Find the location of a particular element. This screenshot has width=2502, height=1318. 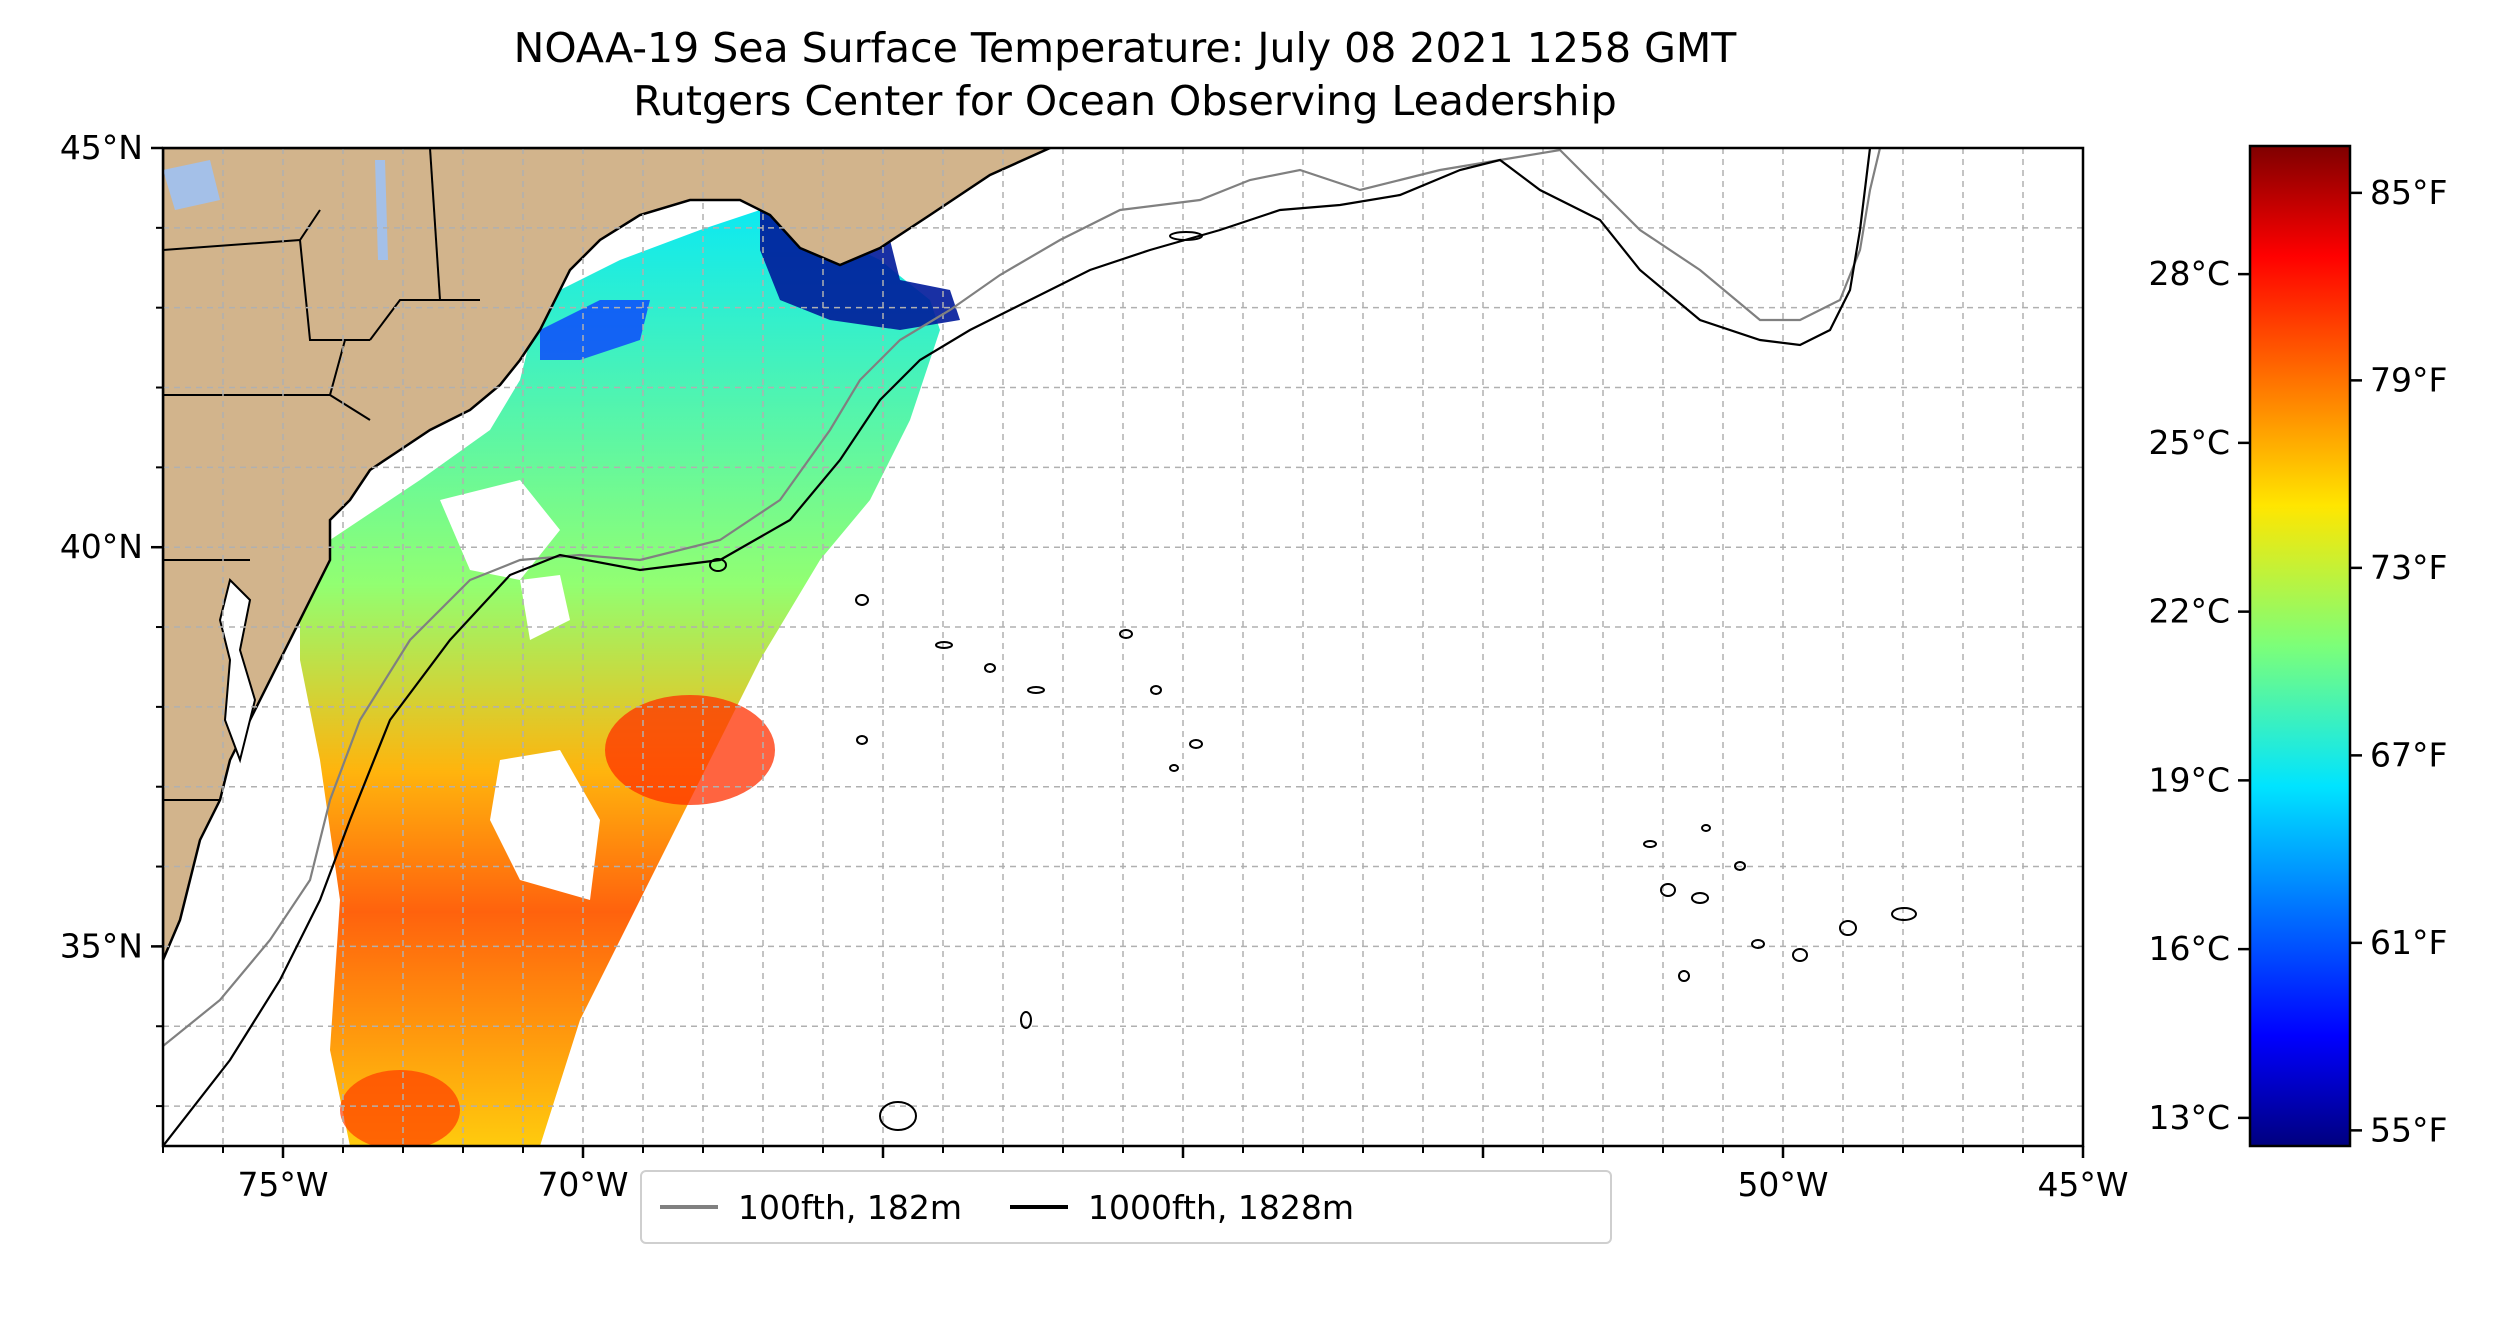

legend-swatch-100fth is located at coordinates (689, 1207).